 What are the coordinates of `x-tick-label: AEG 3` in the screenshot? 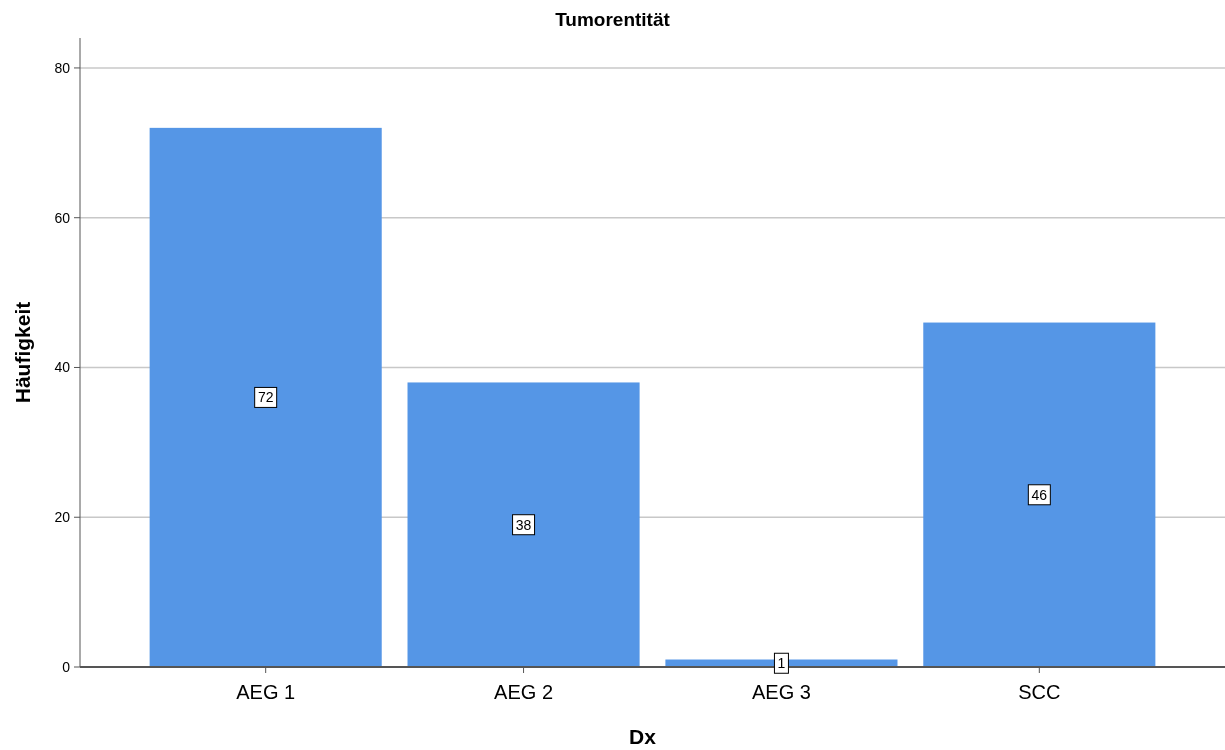 It's located at (781, 692).